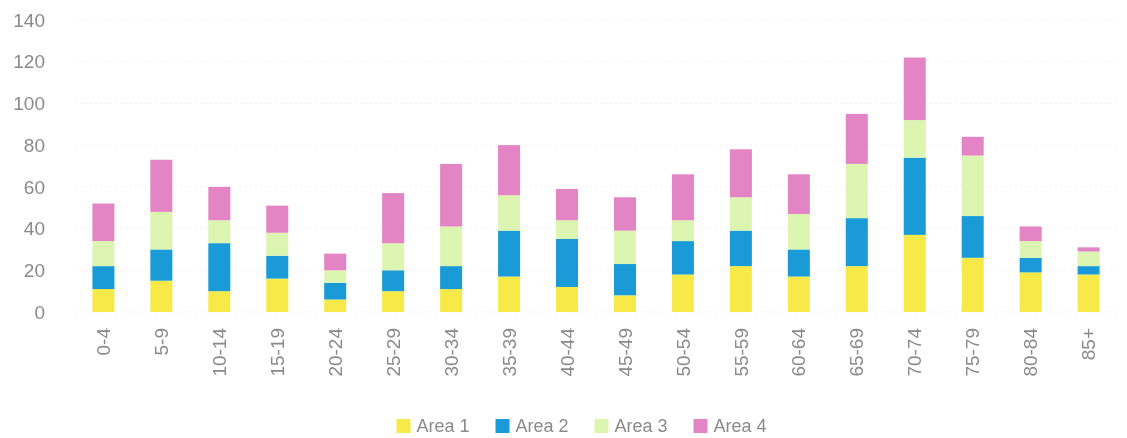 The height and width of the screenshot is (438, 1127). I want to click on legend-label: Area 3, so click(641, 426).